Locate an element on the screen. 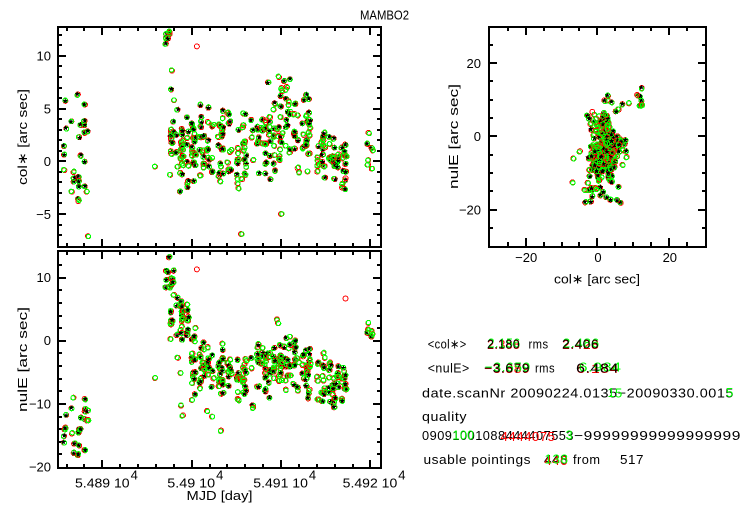 The height and width of the screenshot is (514, 744). svg-text: −99999999999999999 is located at coordinates (657, 435).